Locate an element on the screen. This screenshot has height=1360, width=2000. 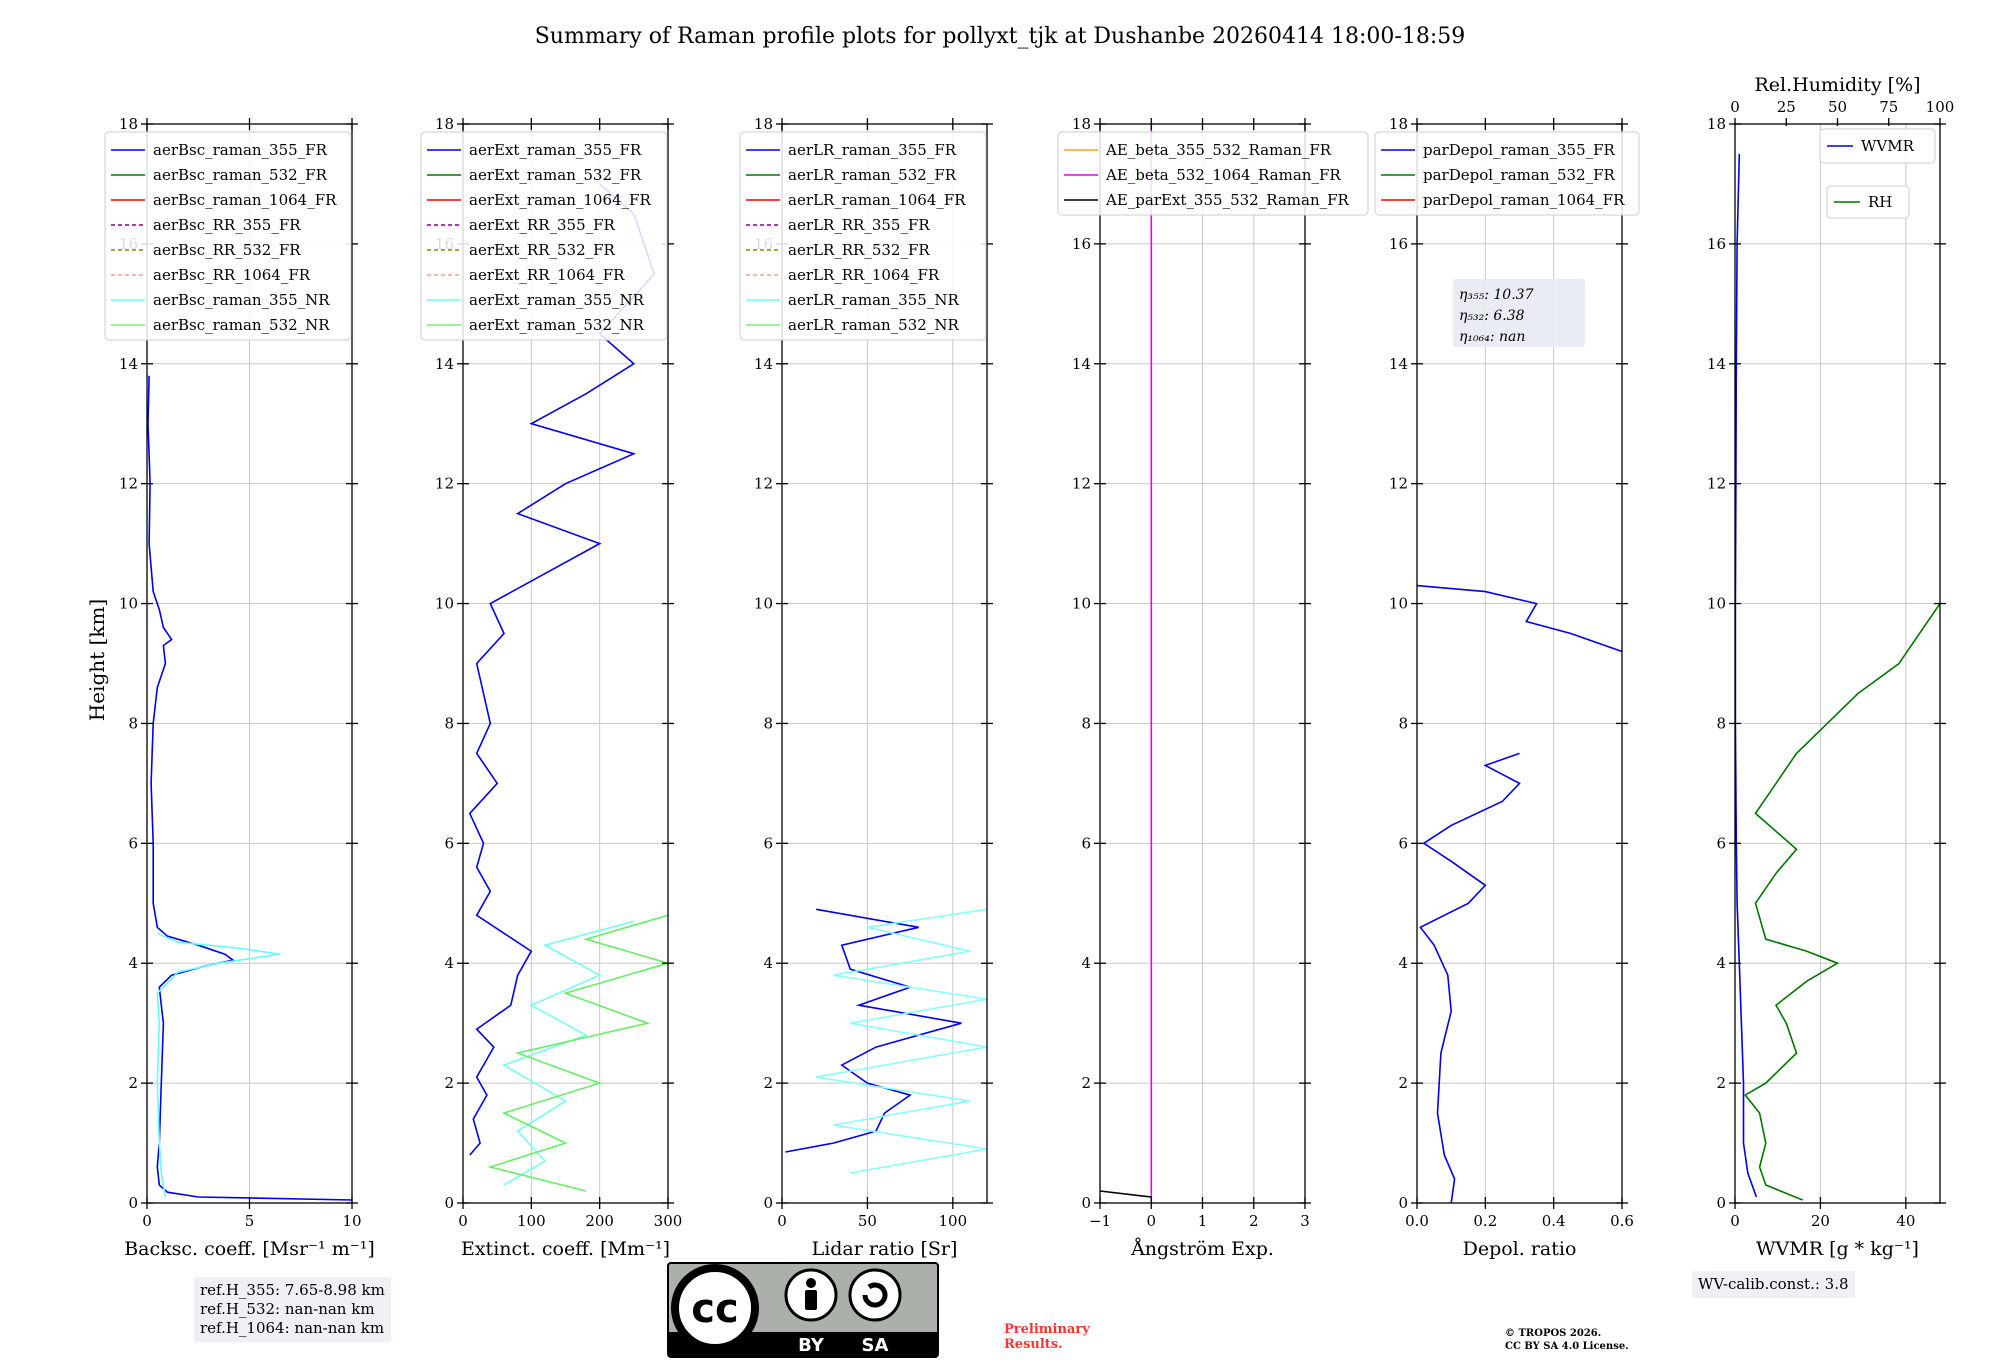
legend-entry: AE_parExt_355_532_Raman_FR is located at coordinates (1227, 200).